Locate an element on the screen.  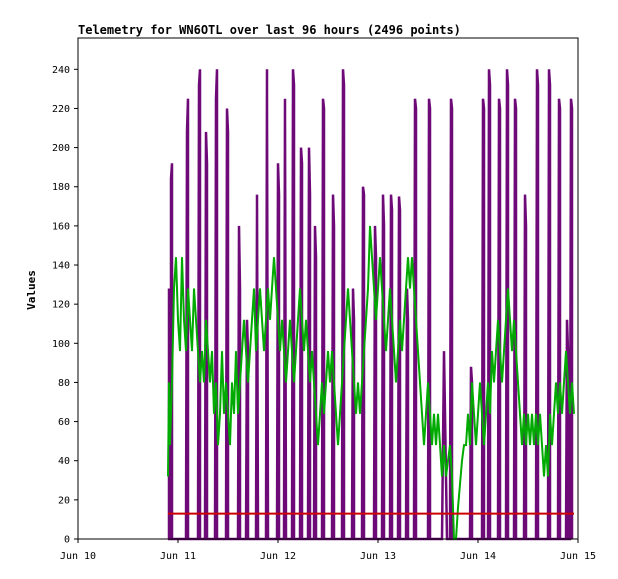
y-axis: 0 20 40 60 80 100 120 140 160 180 200 220 240 is located at coordinates (65, 305).